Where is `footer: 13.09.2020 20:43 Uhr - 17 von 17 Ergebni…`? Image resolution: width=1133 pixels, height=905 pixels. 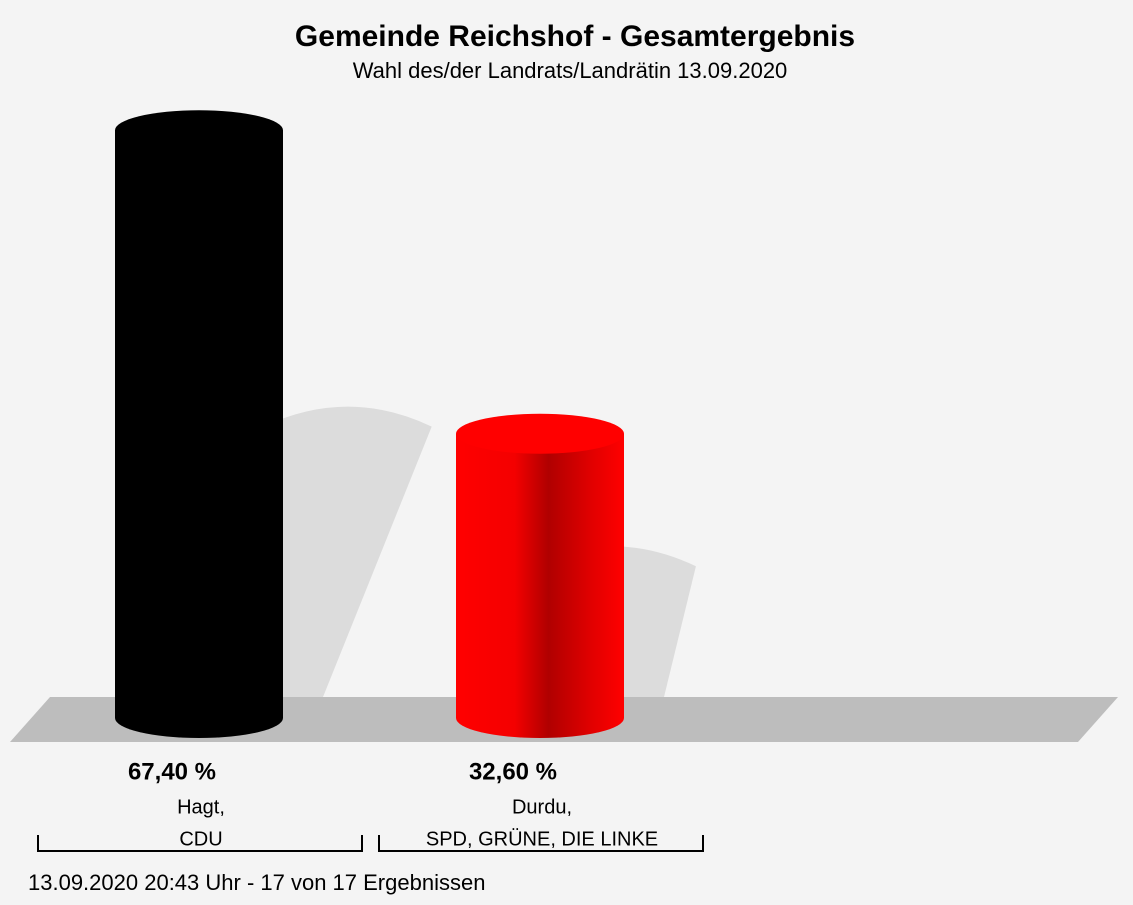 footer: 13.09.2020 20:43 Uhr - 17 von 17 Ergebni… is located at coordinates (256, 882).